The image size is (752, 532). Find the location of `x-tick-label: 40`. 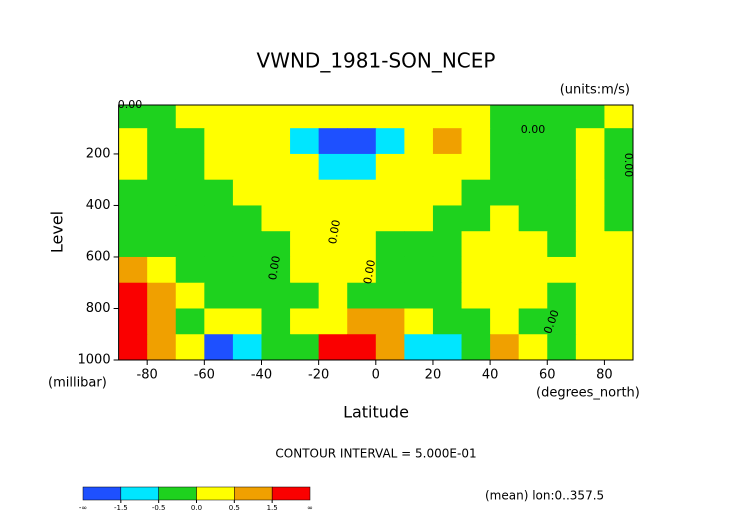

x-tick-label: 40 is located at coordinates (490, 375).